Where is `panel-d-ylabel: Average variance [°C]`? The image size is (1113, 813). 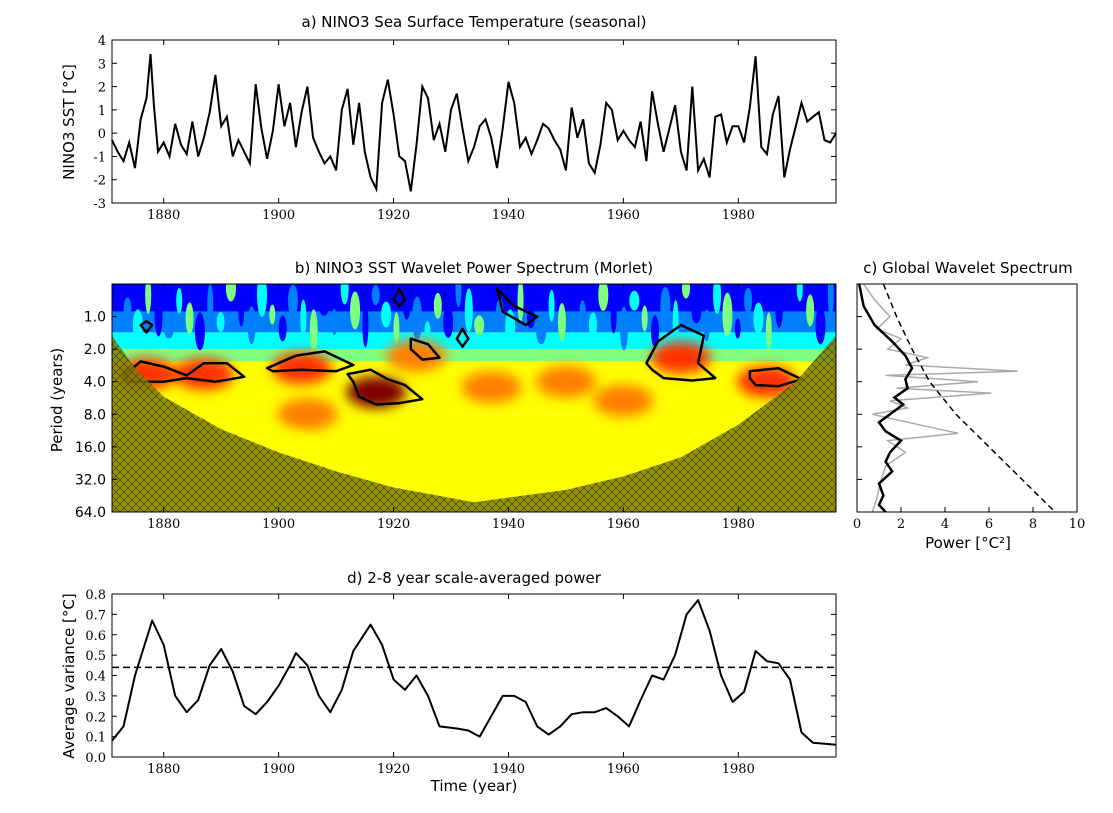
panel-d-ylabel: Average variance [°C] is located at coordinates (69, 675).